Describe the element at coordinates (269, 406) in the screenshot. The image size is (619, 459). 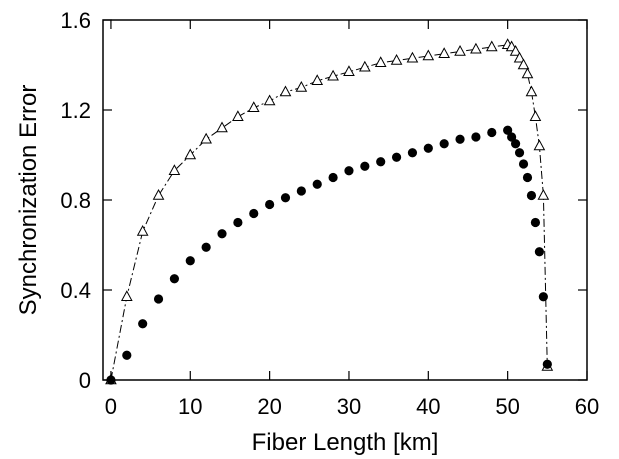
I see `x-tick-label: 20` at that location.